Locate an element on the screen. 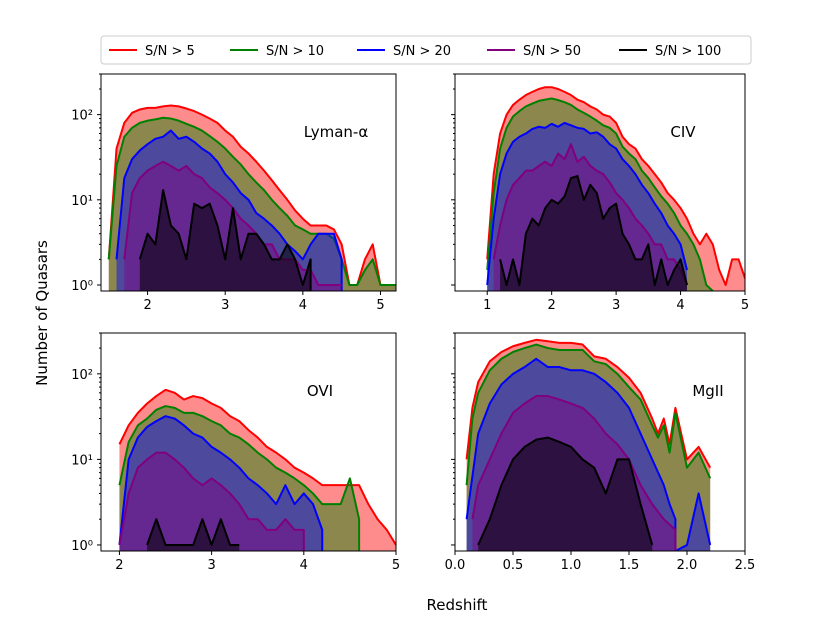  x-tick-label: 1.0 is located at coordinates (571, 565).